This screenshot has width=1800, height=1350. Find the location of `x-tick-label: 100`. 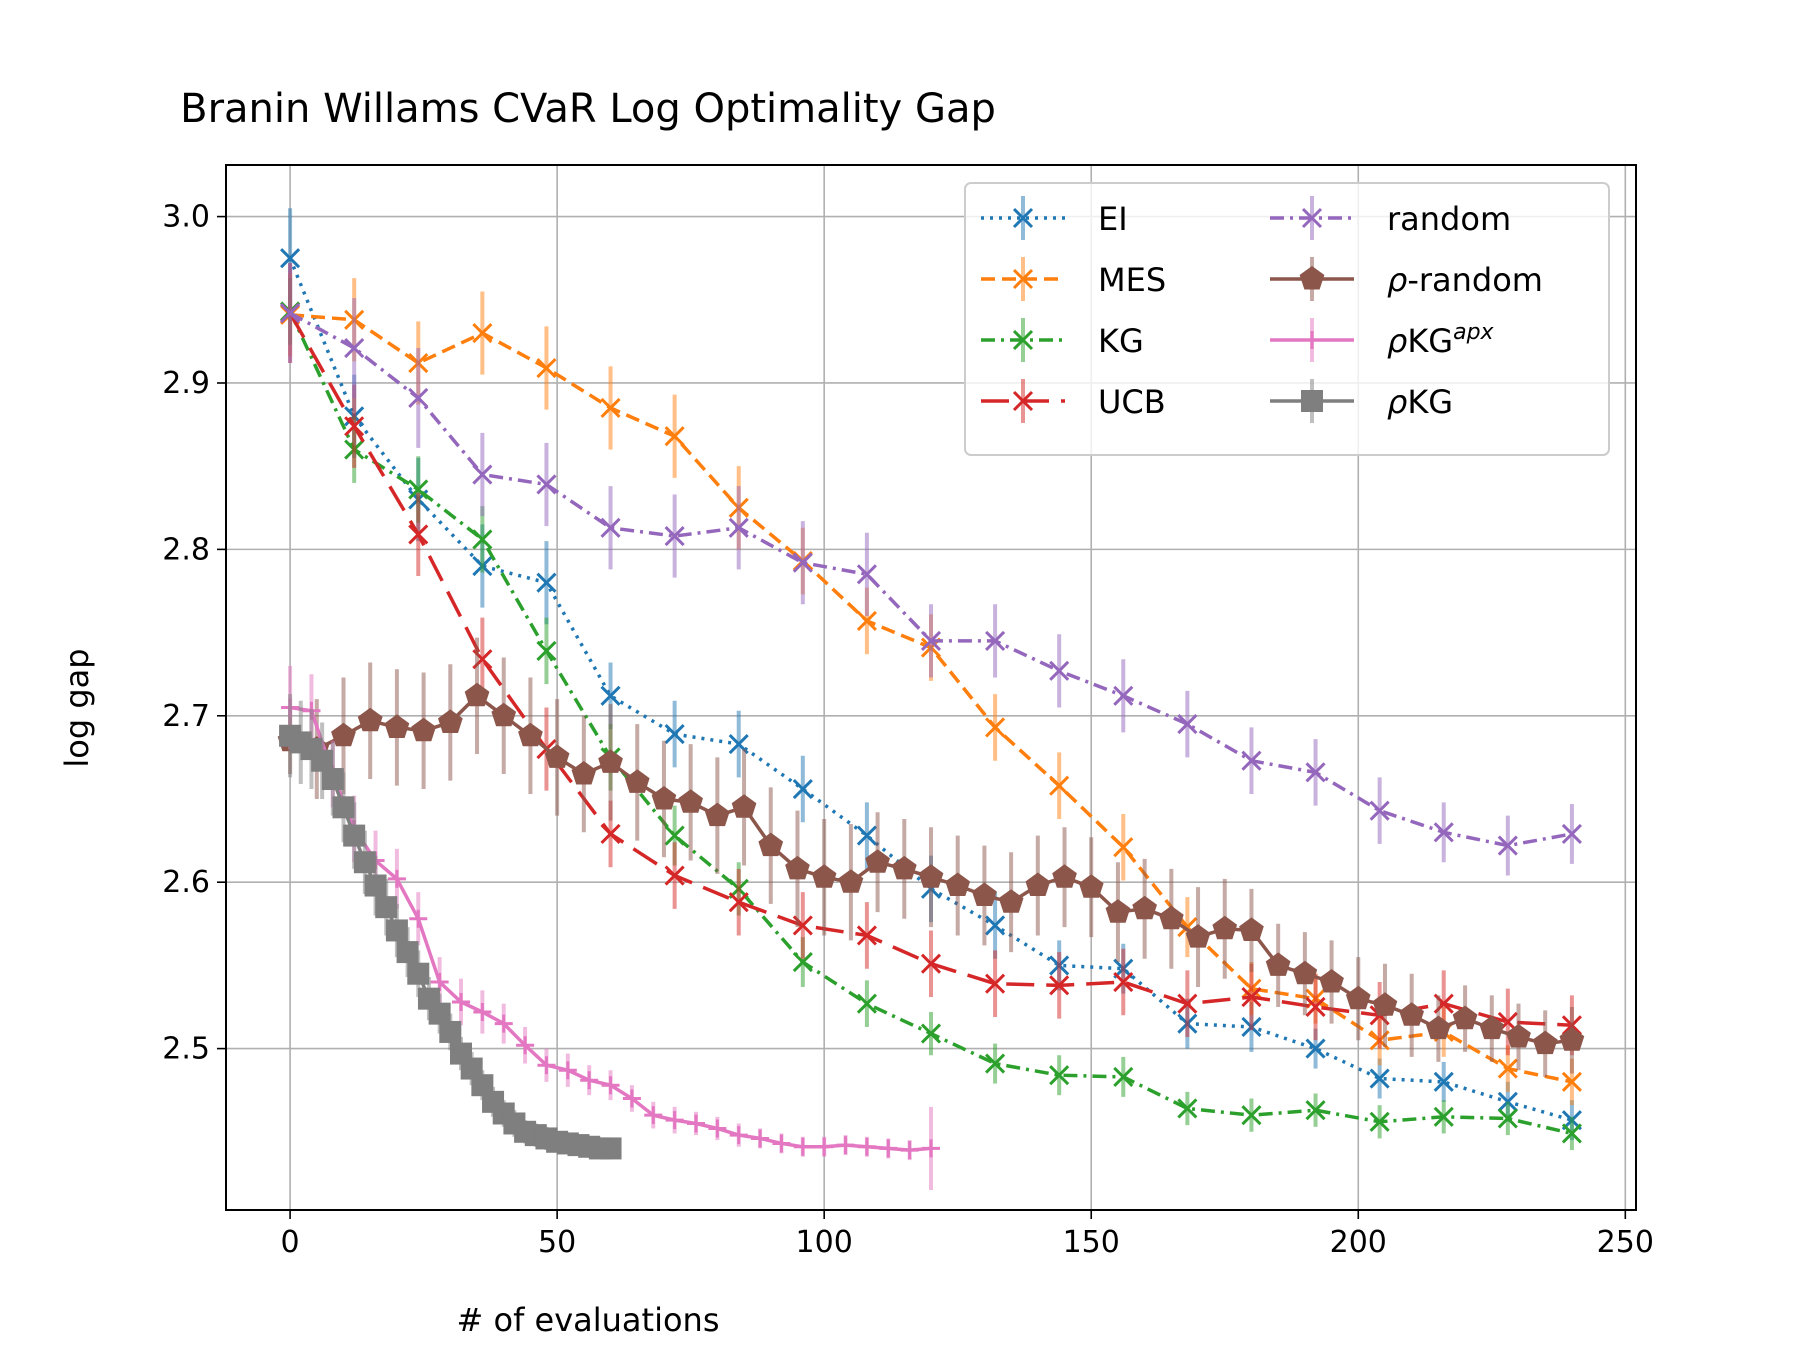

x-tick-label: 100 is located at coordinates (824, 1242).